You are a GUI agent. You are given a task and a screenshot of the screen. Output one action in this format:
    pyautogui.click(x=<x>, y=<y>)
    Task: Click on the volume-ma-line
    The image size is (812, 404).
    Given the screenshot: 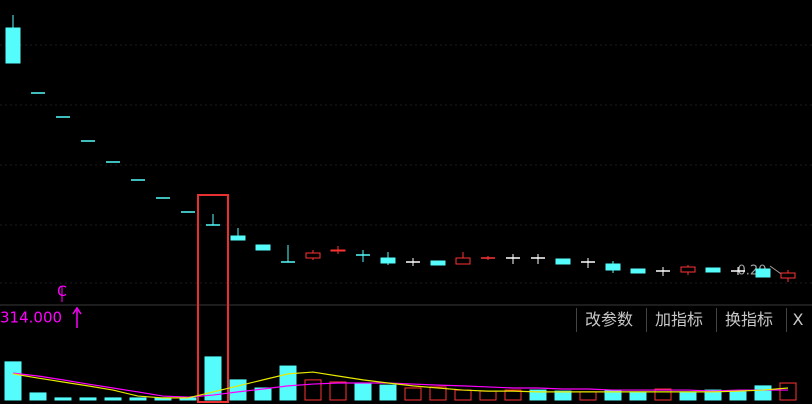 What is the action you would take?
    pyautogui.click(x=400, y=385)
    